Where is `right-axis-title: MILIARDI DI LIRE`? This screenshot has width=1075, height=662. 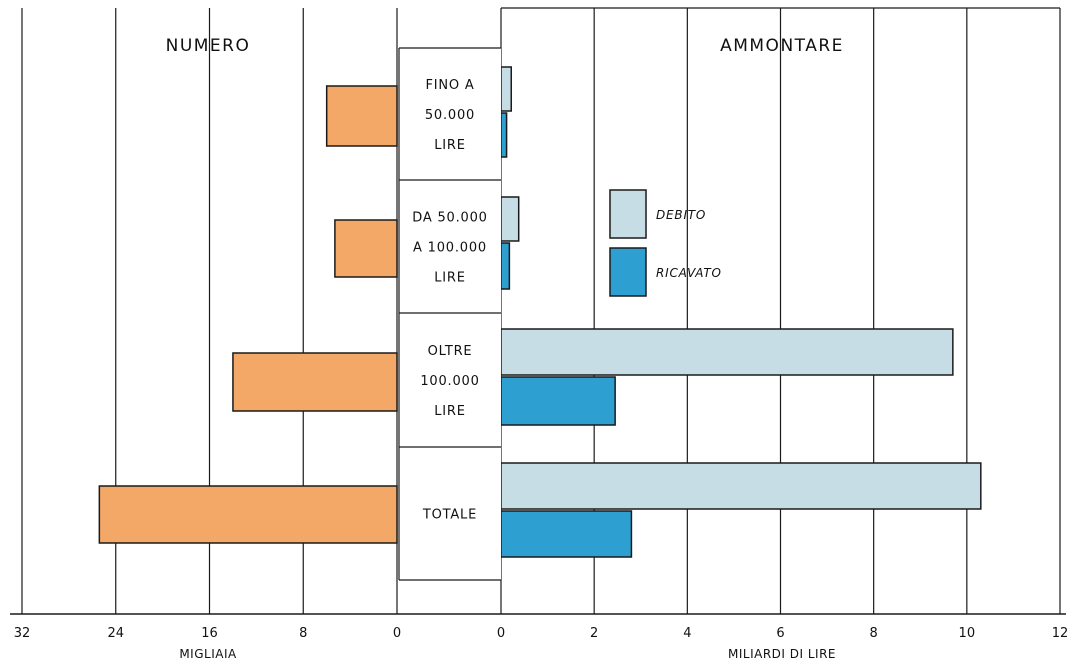
right-axis-title: MILIARDI DI LIRE is located at coordinates (782, 654).